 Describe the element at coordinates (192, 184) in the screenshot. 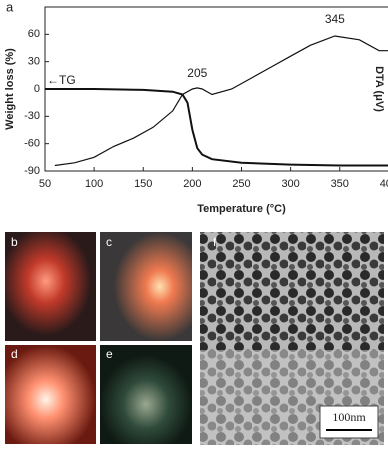

I see `x-tick-label: 200` at that location.